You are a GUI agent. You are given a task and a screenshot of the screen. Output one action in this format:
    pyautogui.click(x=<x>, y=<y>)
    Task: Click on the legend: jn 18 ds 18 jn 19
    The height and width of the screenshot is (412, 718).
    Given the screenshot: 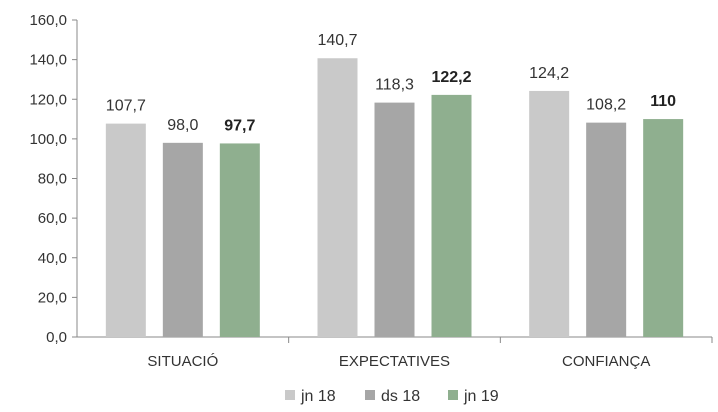 What is the action you would take?
    pyautogui.click(x=392, y=396)
    